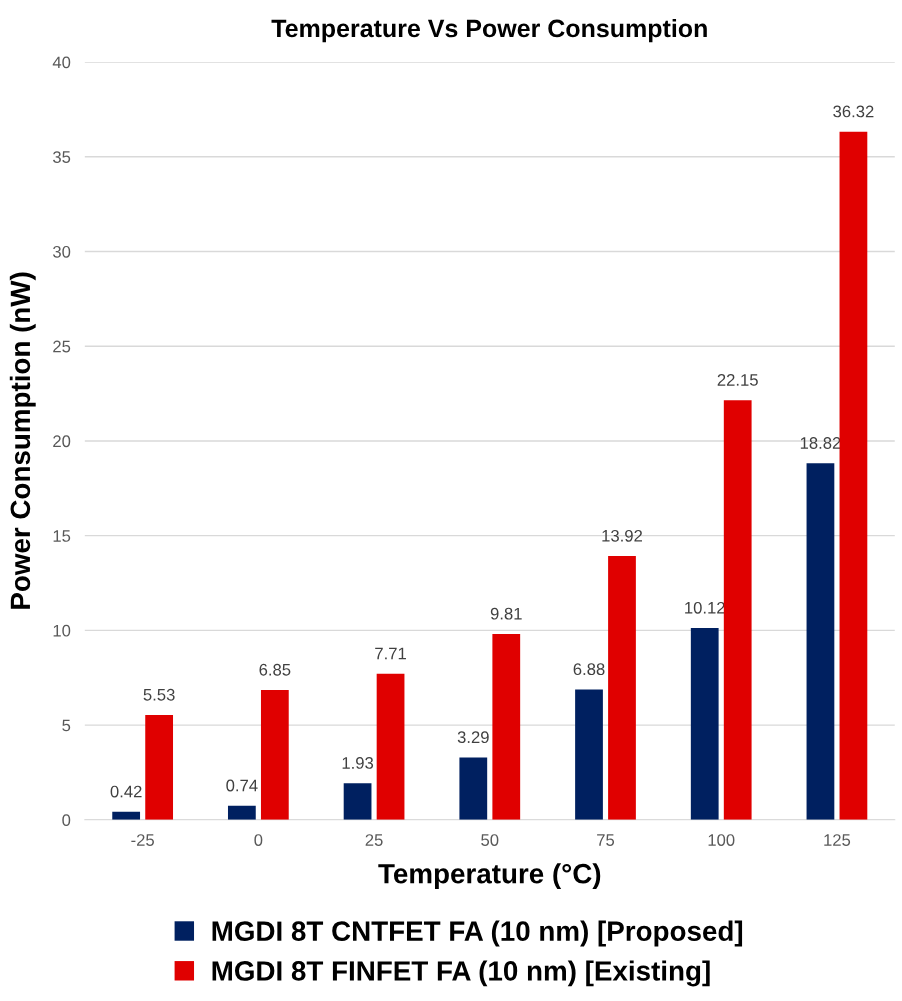 Image resolution: width=902 pixels, height=1001 pixels. Describe the element at coordinates (477, 933) in the screenshot. I see `legend-label: MGDI 8T CNTFET FA (10 nm) [Proposed]` at that location.